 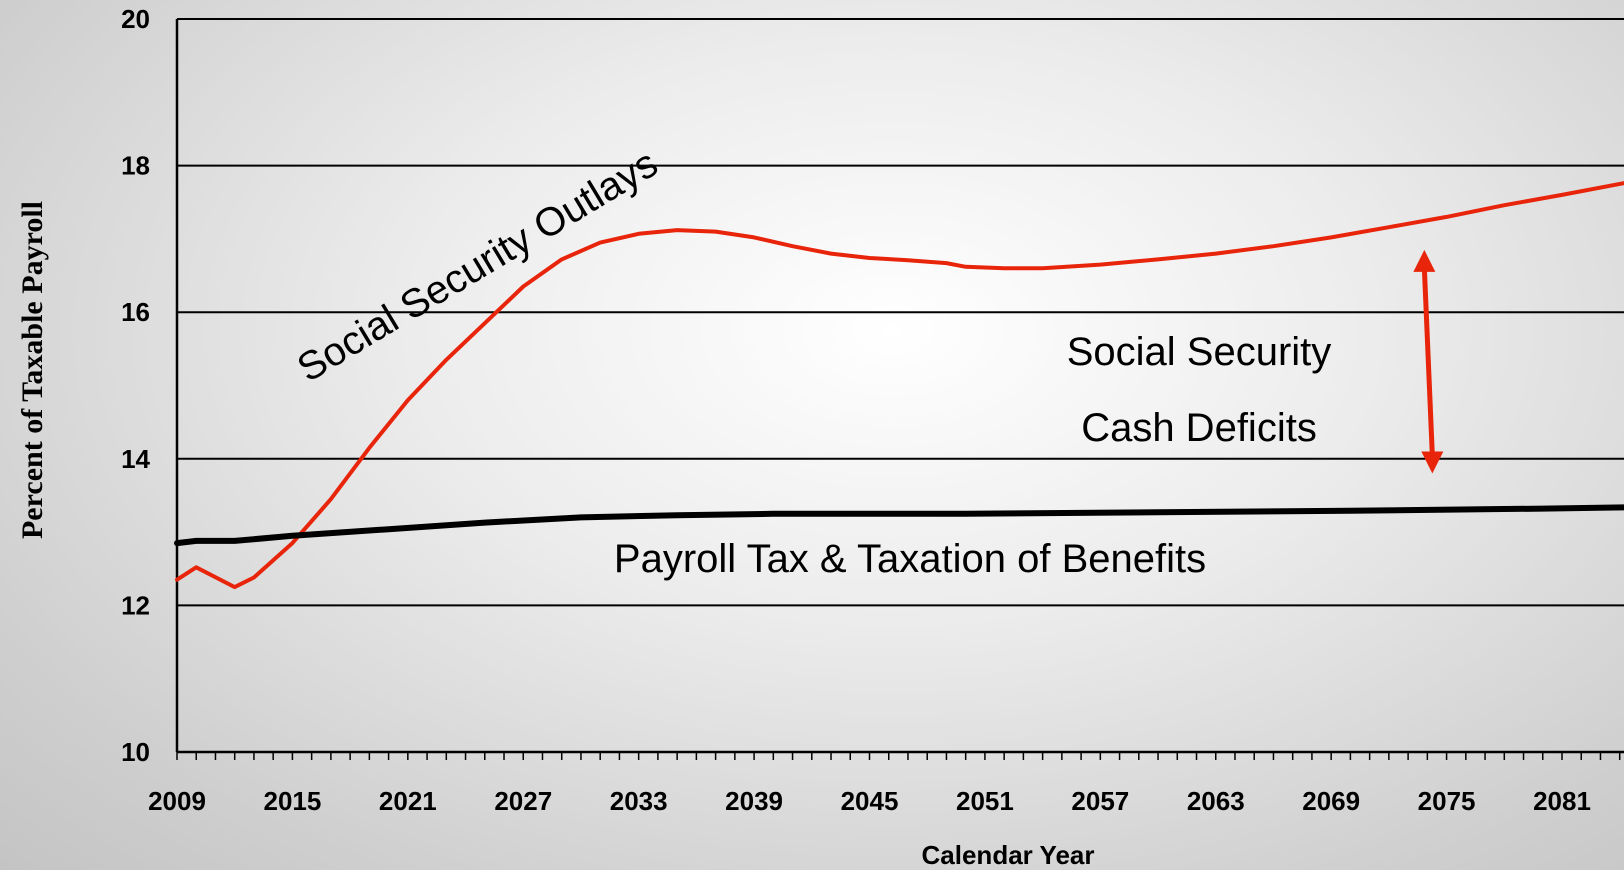 What do you see at coordinates (135, 459) in the screenshot?
I see `y-tick-label-14: 14` at bounding box center [135, 459].